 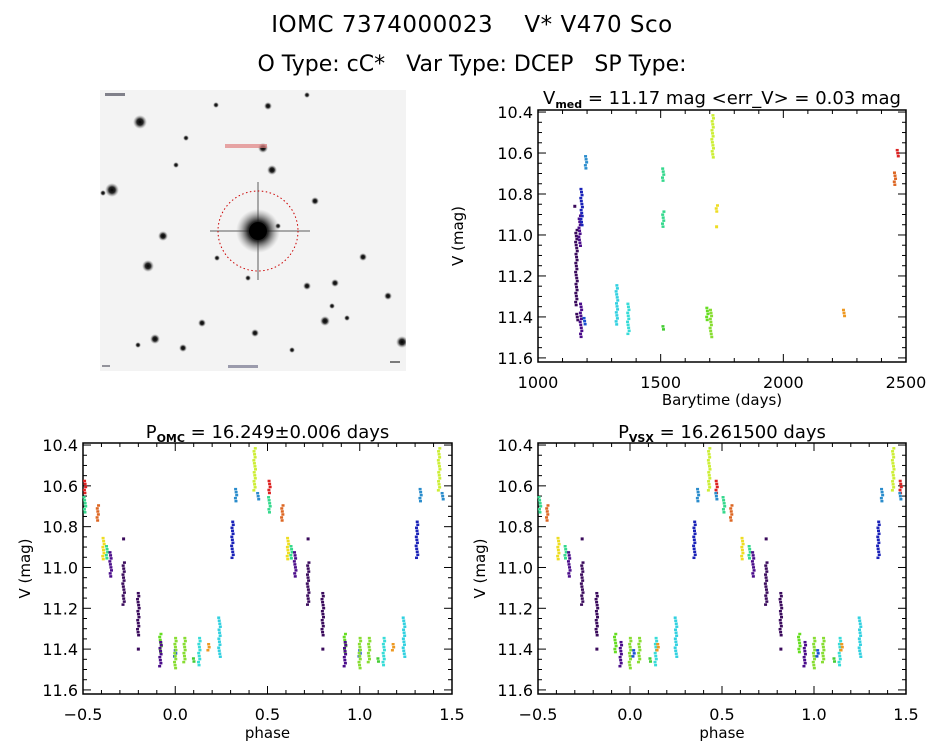 What do you see at coordinates (722, 400) in the screenshot?
I see `x-axis-label: Barytime (days)` at bounding box center [722, 400].